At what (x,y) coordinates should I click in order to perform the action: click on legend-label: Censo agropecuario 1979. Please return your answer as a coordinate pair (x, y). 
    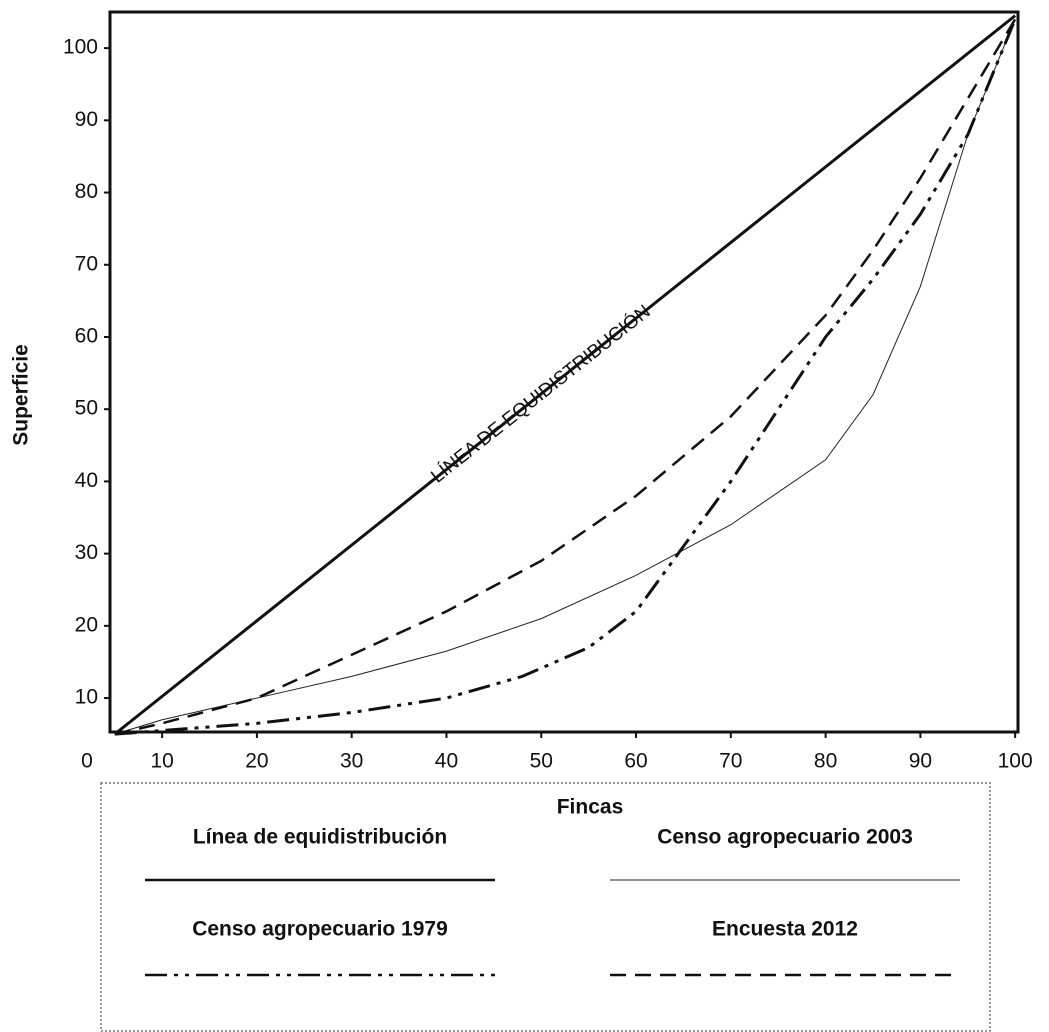
    Looking at the image, I should click on (320, 929).